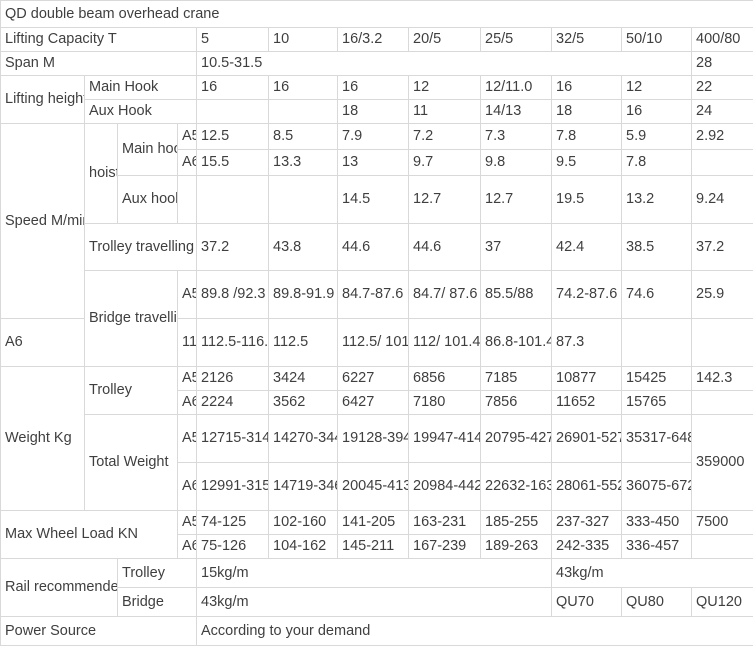 The height and width of the screenshot is (651, 753). I want to click on table-row-weight-trolley-a6: A6 2224 3562 6427 7180 7856 11652 15765, so click(377, 402).